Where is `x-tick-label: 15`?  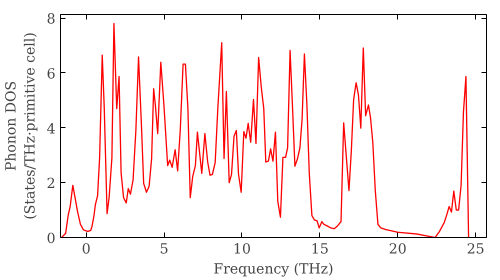 x-tick-label: 15 is located at coordinates (319, 250).